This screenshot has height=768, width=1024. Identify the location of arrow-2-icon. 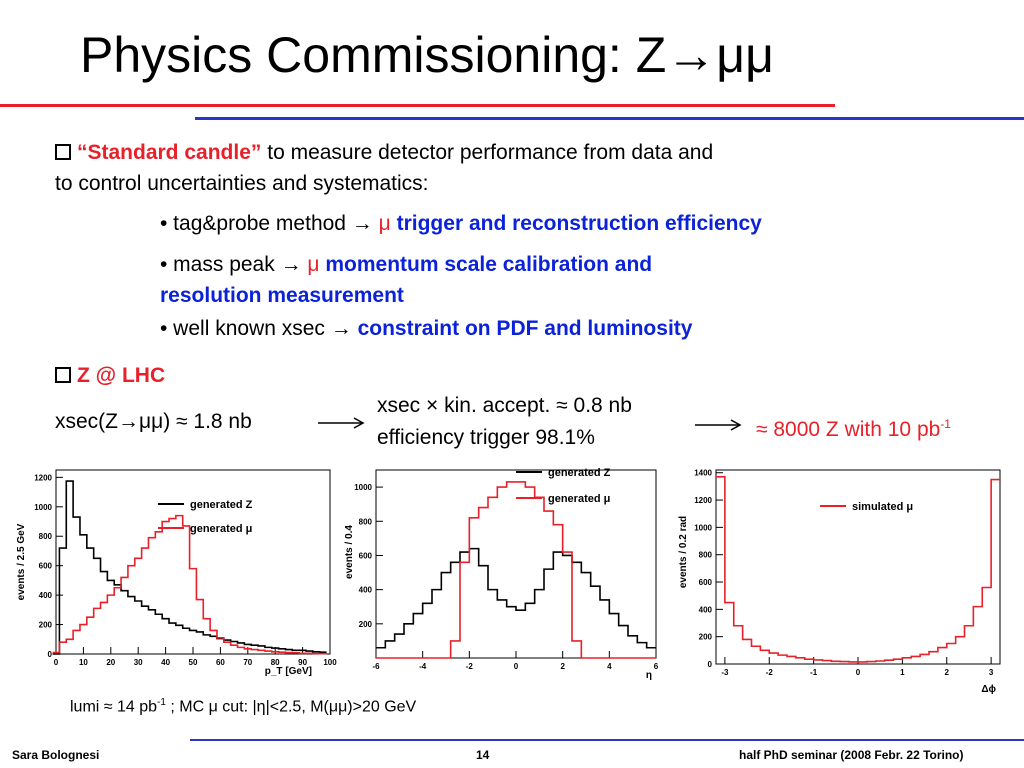
(718, 425).